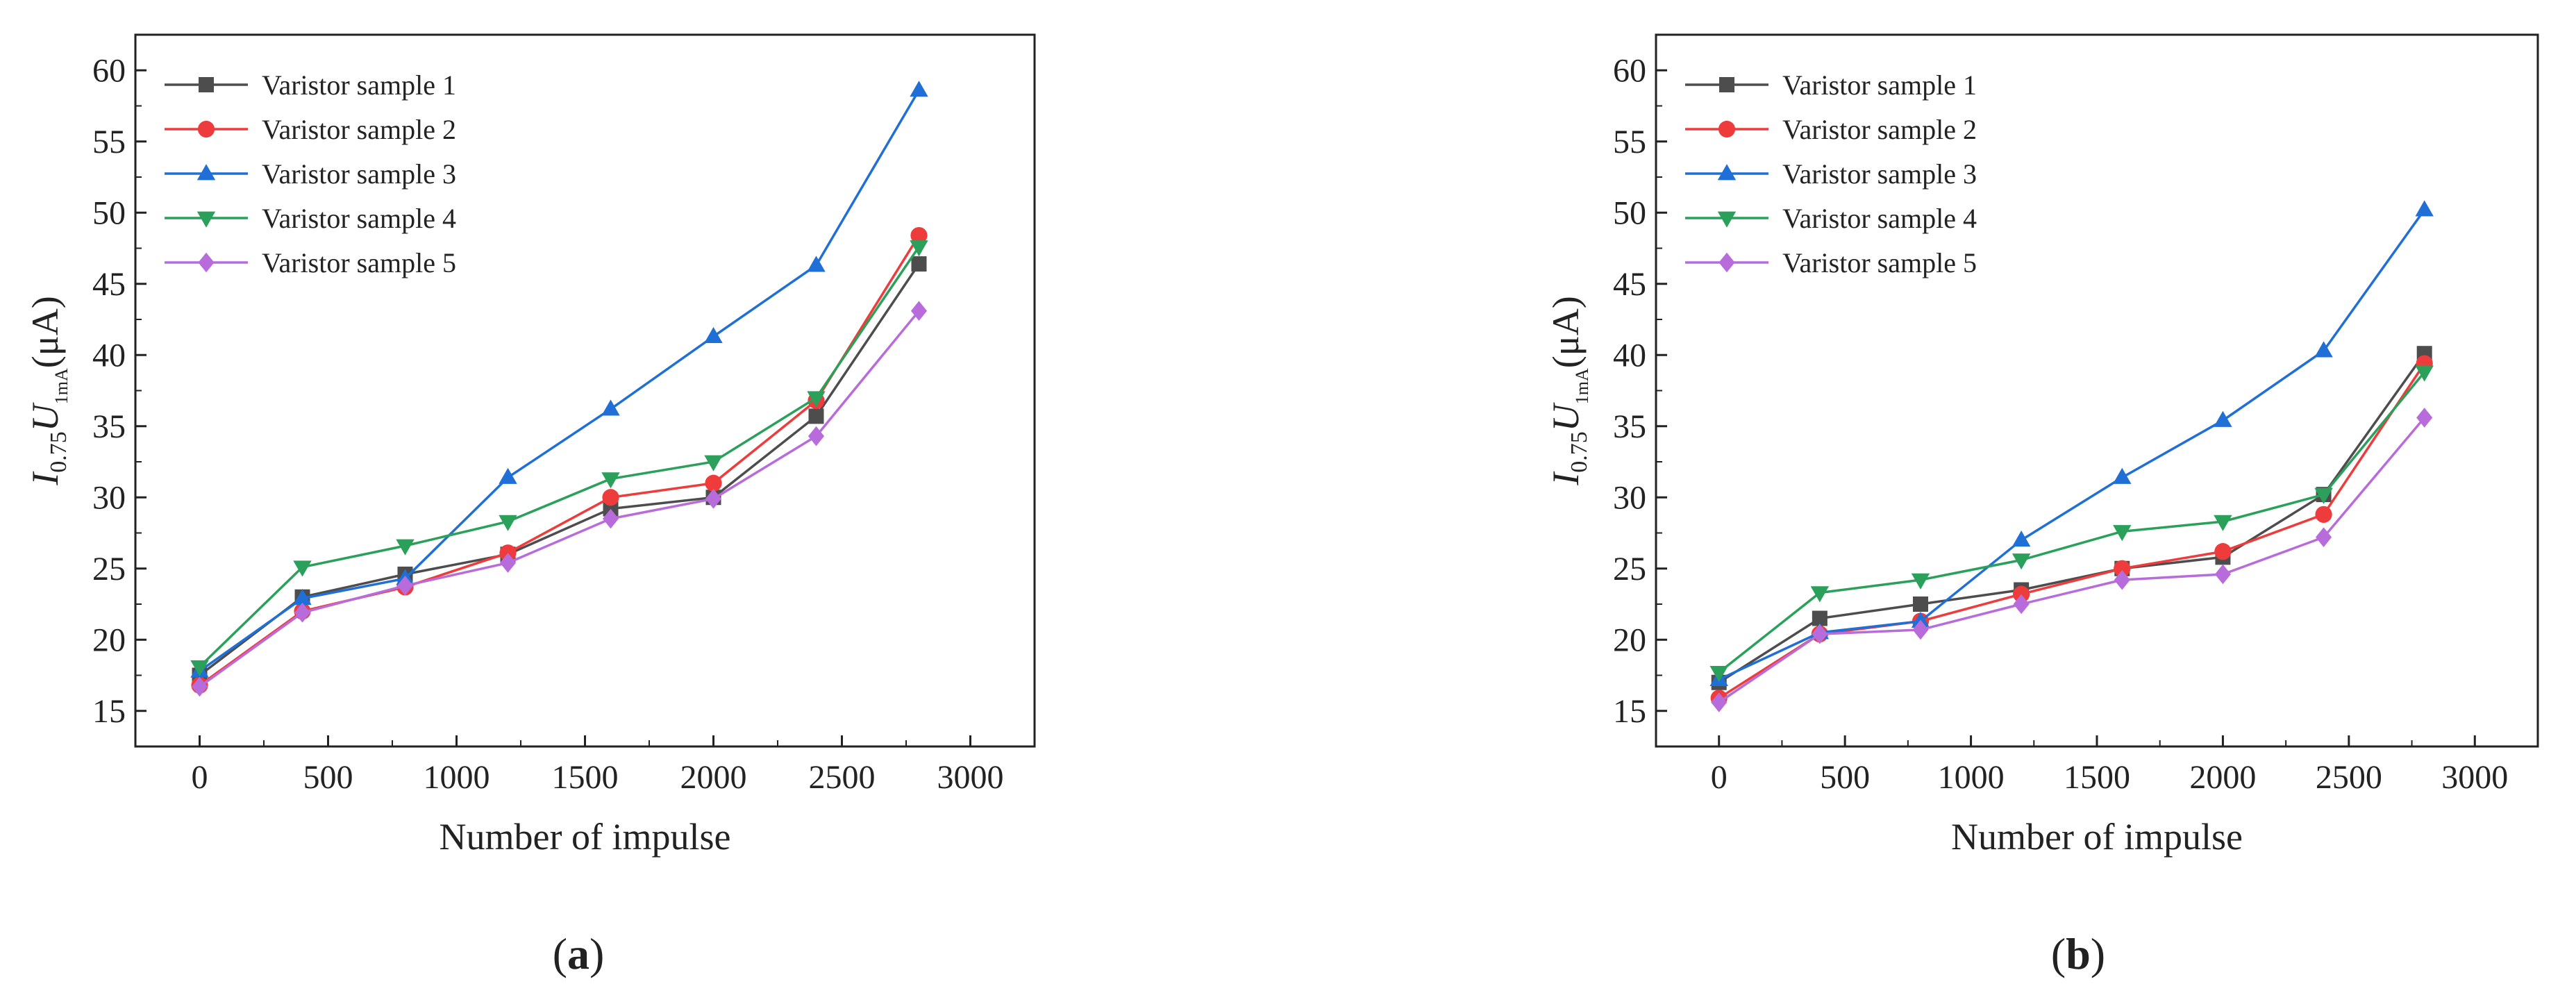 The image size is (2576, 993). I want to click on panel-label-b: (b), so click(2078, 953).